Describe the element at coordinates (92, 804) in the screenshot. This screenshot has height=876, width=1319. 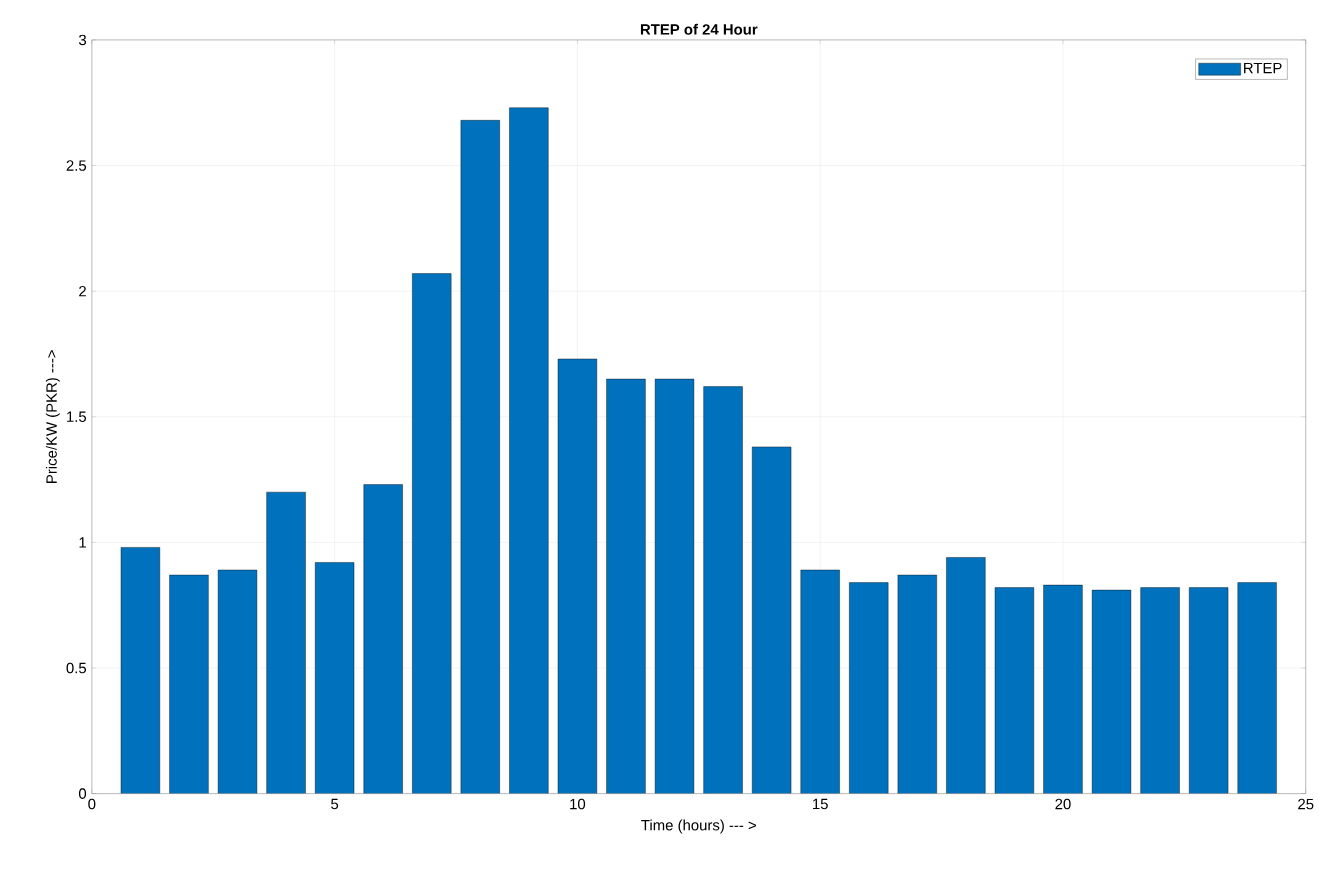
I see `x-tick-label: 0` at that location.